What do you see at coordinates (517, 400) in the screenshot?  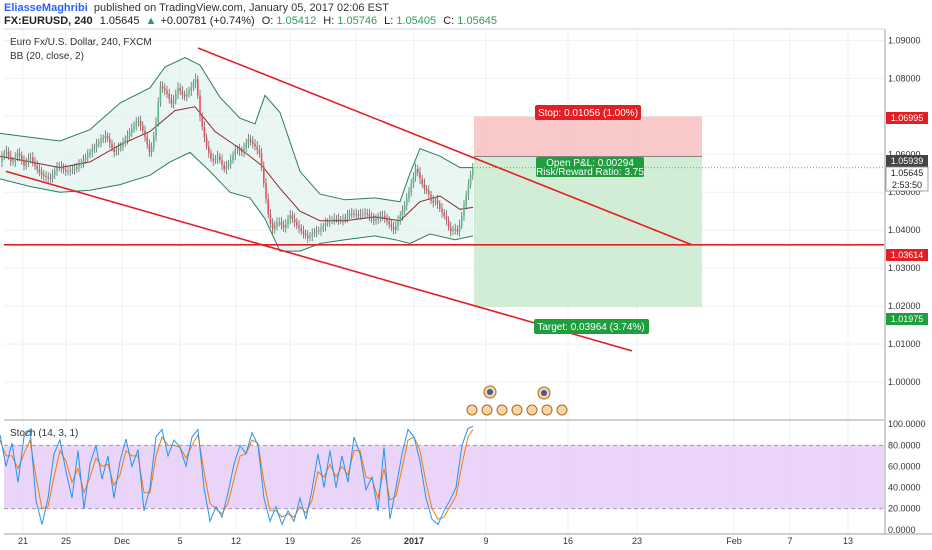 I see `event-icons` at bounding box center [517, 400].